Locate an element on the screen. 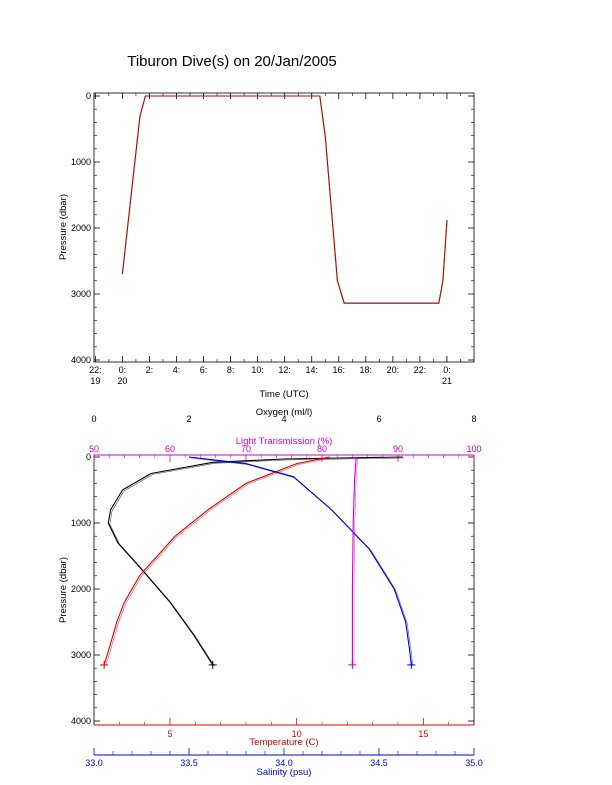 The image size is (612, 785). salinity-tick-label: 33.0 is located at coordinates (94, 763).